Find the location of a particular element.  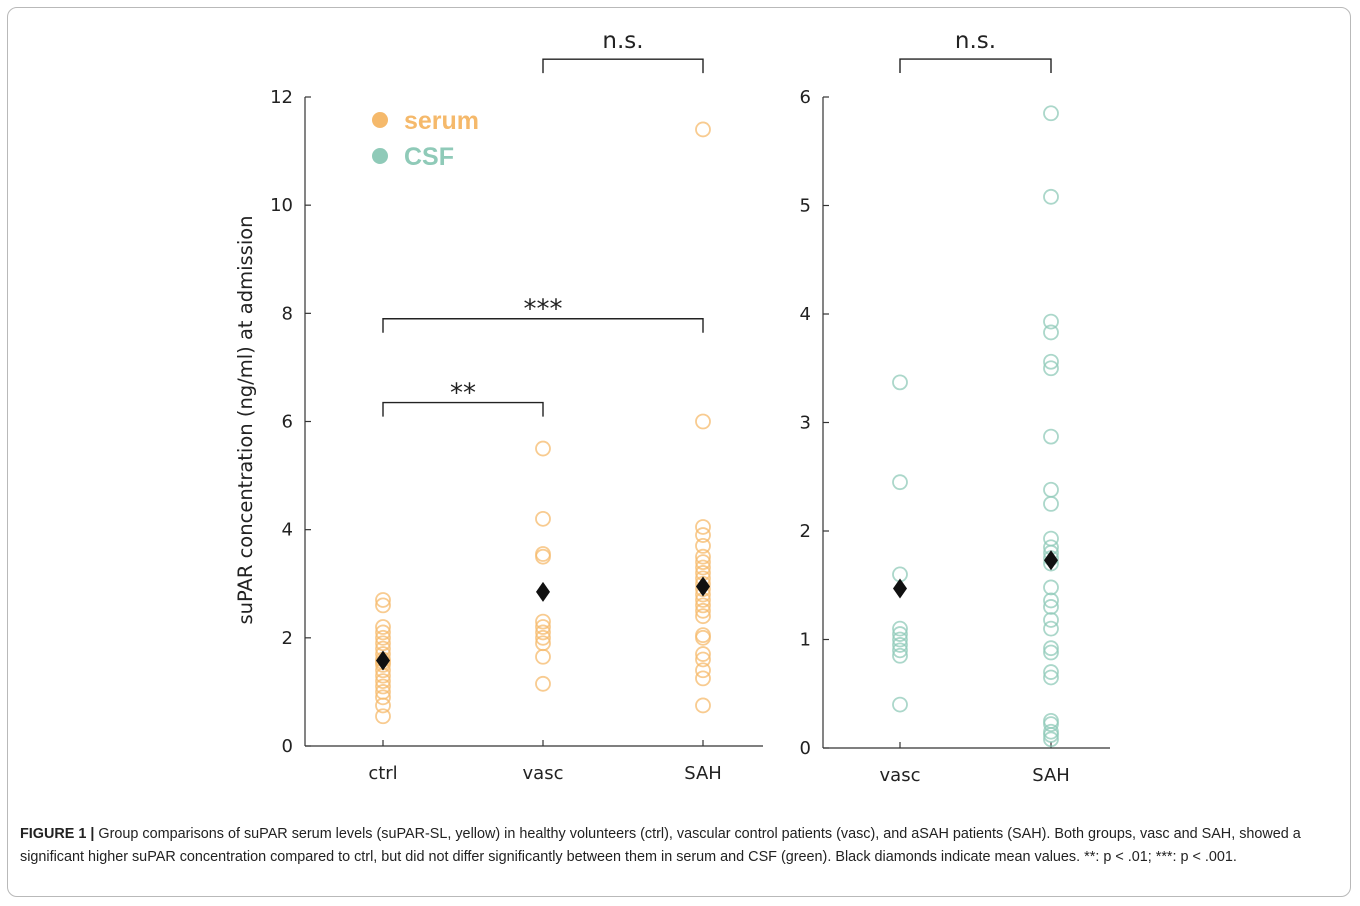

y-tick-label: 1 is located at coordinates (805, 640).